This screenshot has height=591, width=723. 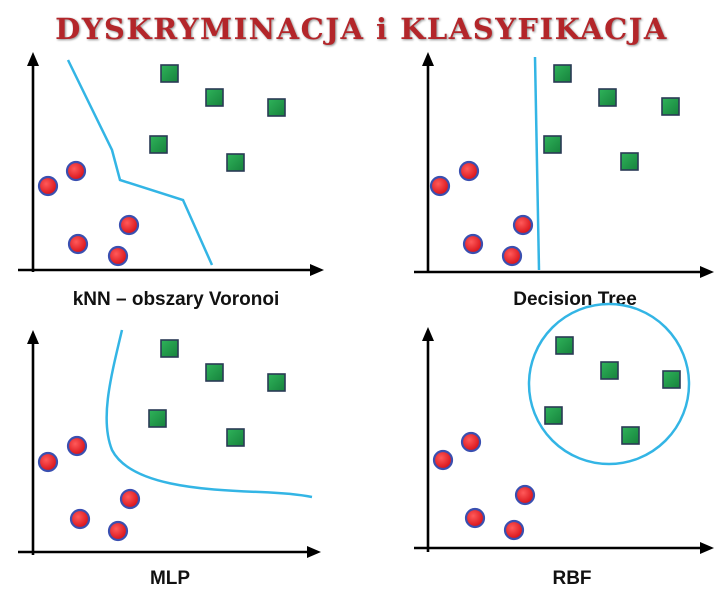 I want to click on decision-boundary, so click(x=537, y=163).